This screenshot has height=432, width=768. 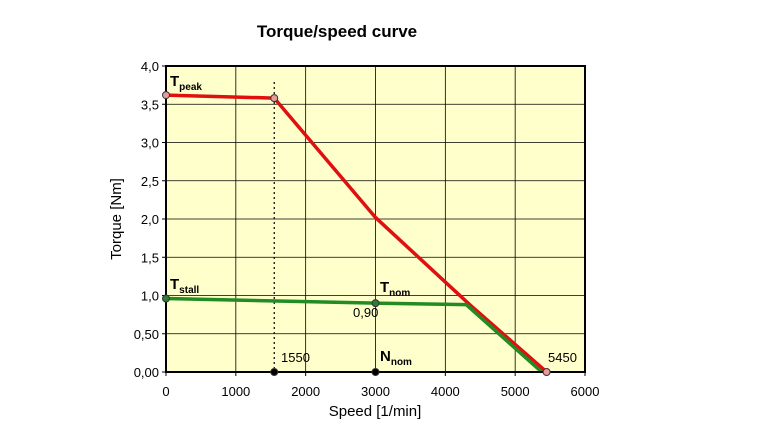 What do you see at coordinates (305, 391) in the screenshot?
I see `x-tick-label: 2000` at bounding box center [305, 391].